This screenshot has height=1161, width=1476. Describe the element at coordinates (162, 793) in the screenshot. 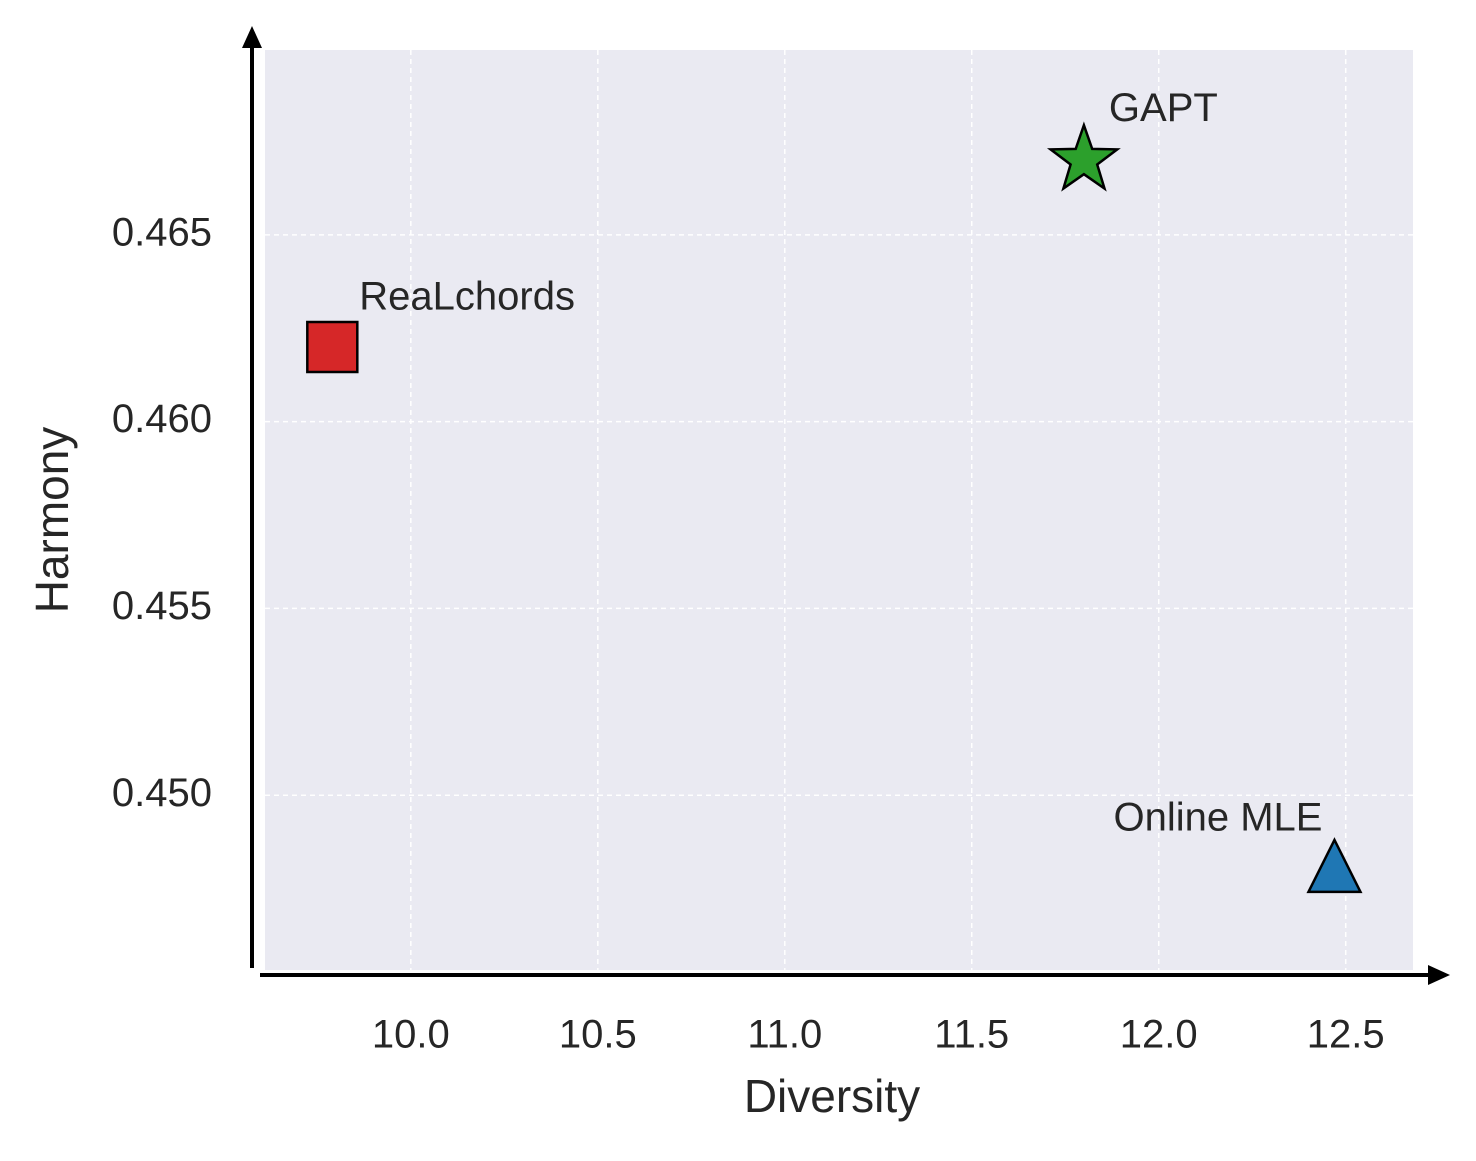

I see `y-tick-label: 0.450` at that location.